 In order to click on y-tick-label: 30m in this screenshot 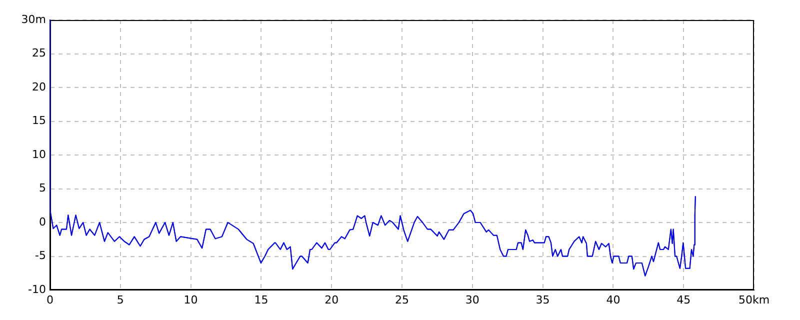, I will do `click(33, 19)`.